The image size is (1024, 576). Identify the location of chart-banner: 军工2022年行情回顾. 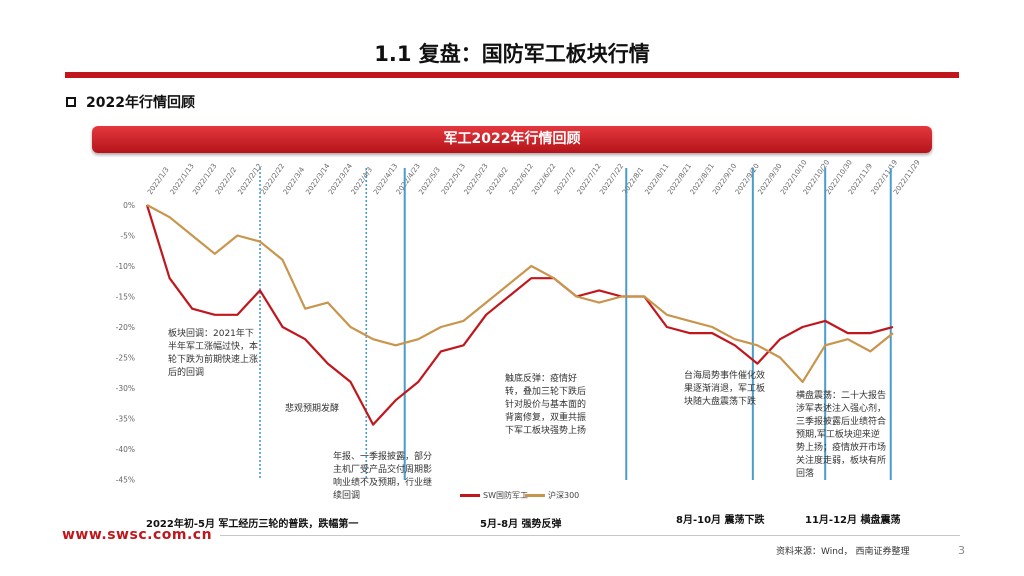
(512, 139).